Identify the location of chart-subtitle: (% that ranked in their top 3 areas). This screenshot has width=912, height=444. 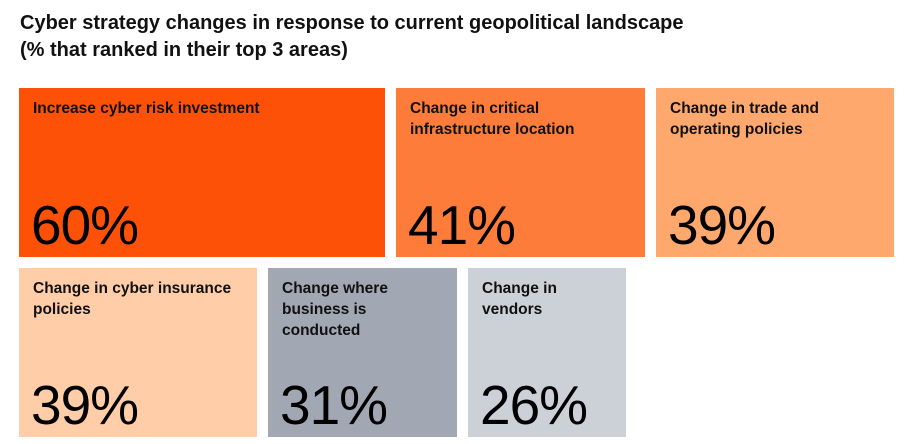
(184, 50).